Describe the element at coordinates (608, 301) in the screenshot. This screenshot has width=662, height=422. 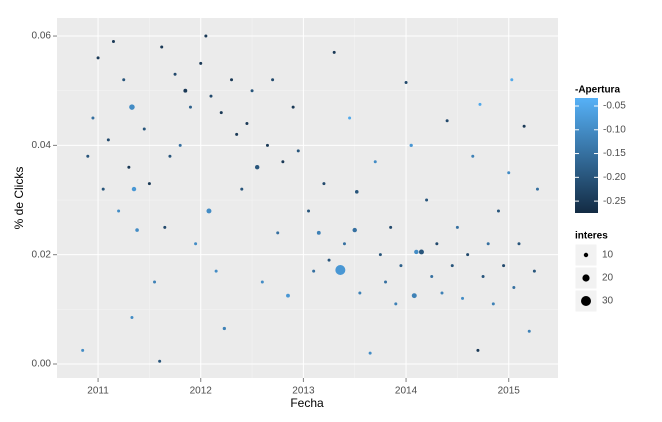
I see `size-legend-label: 30` at that location.